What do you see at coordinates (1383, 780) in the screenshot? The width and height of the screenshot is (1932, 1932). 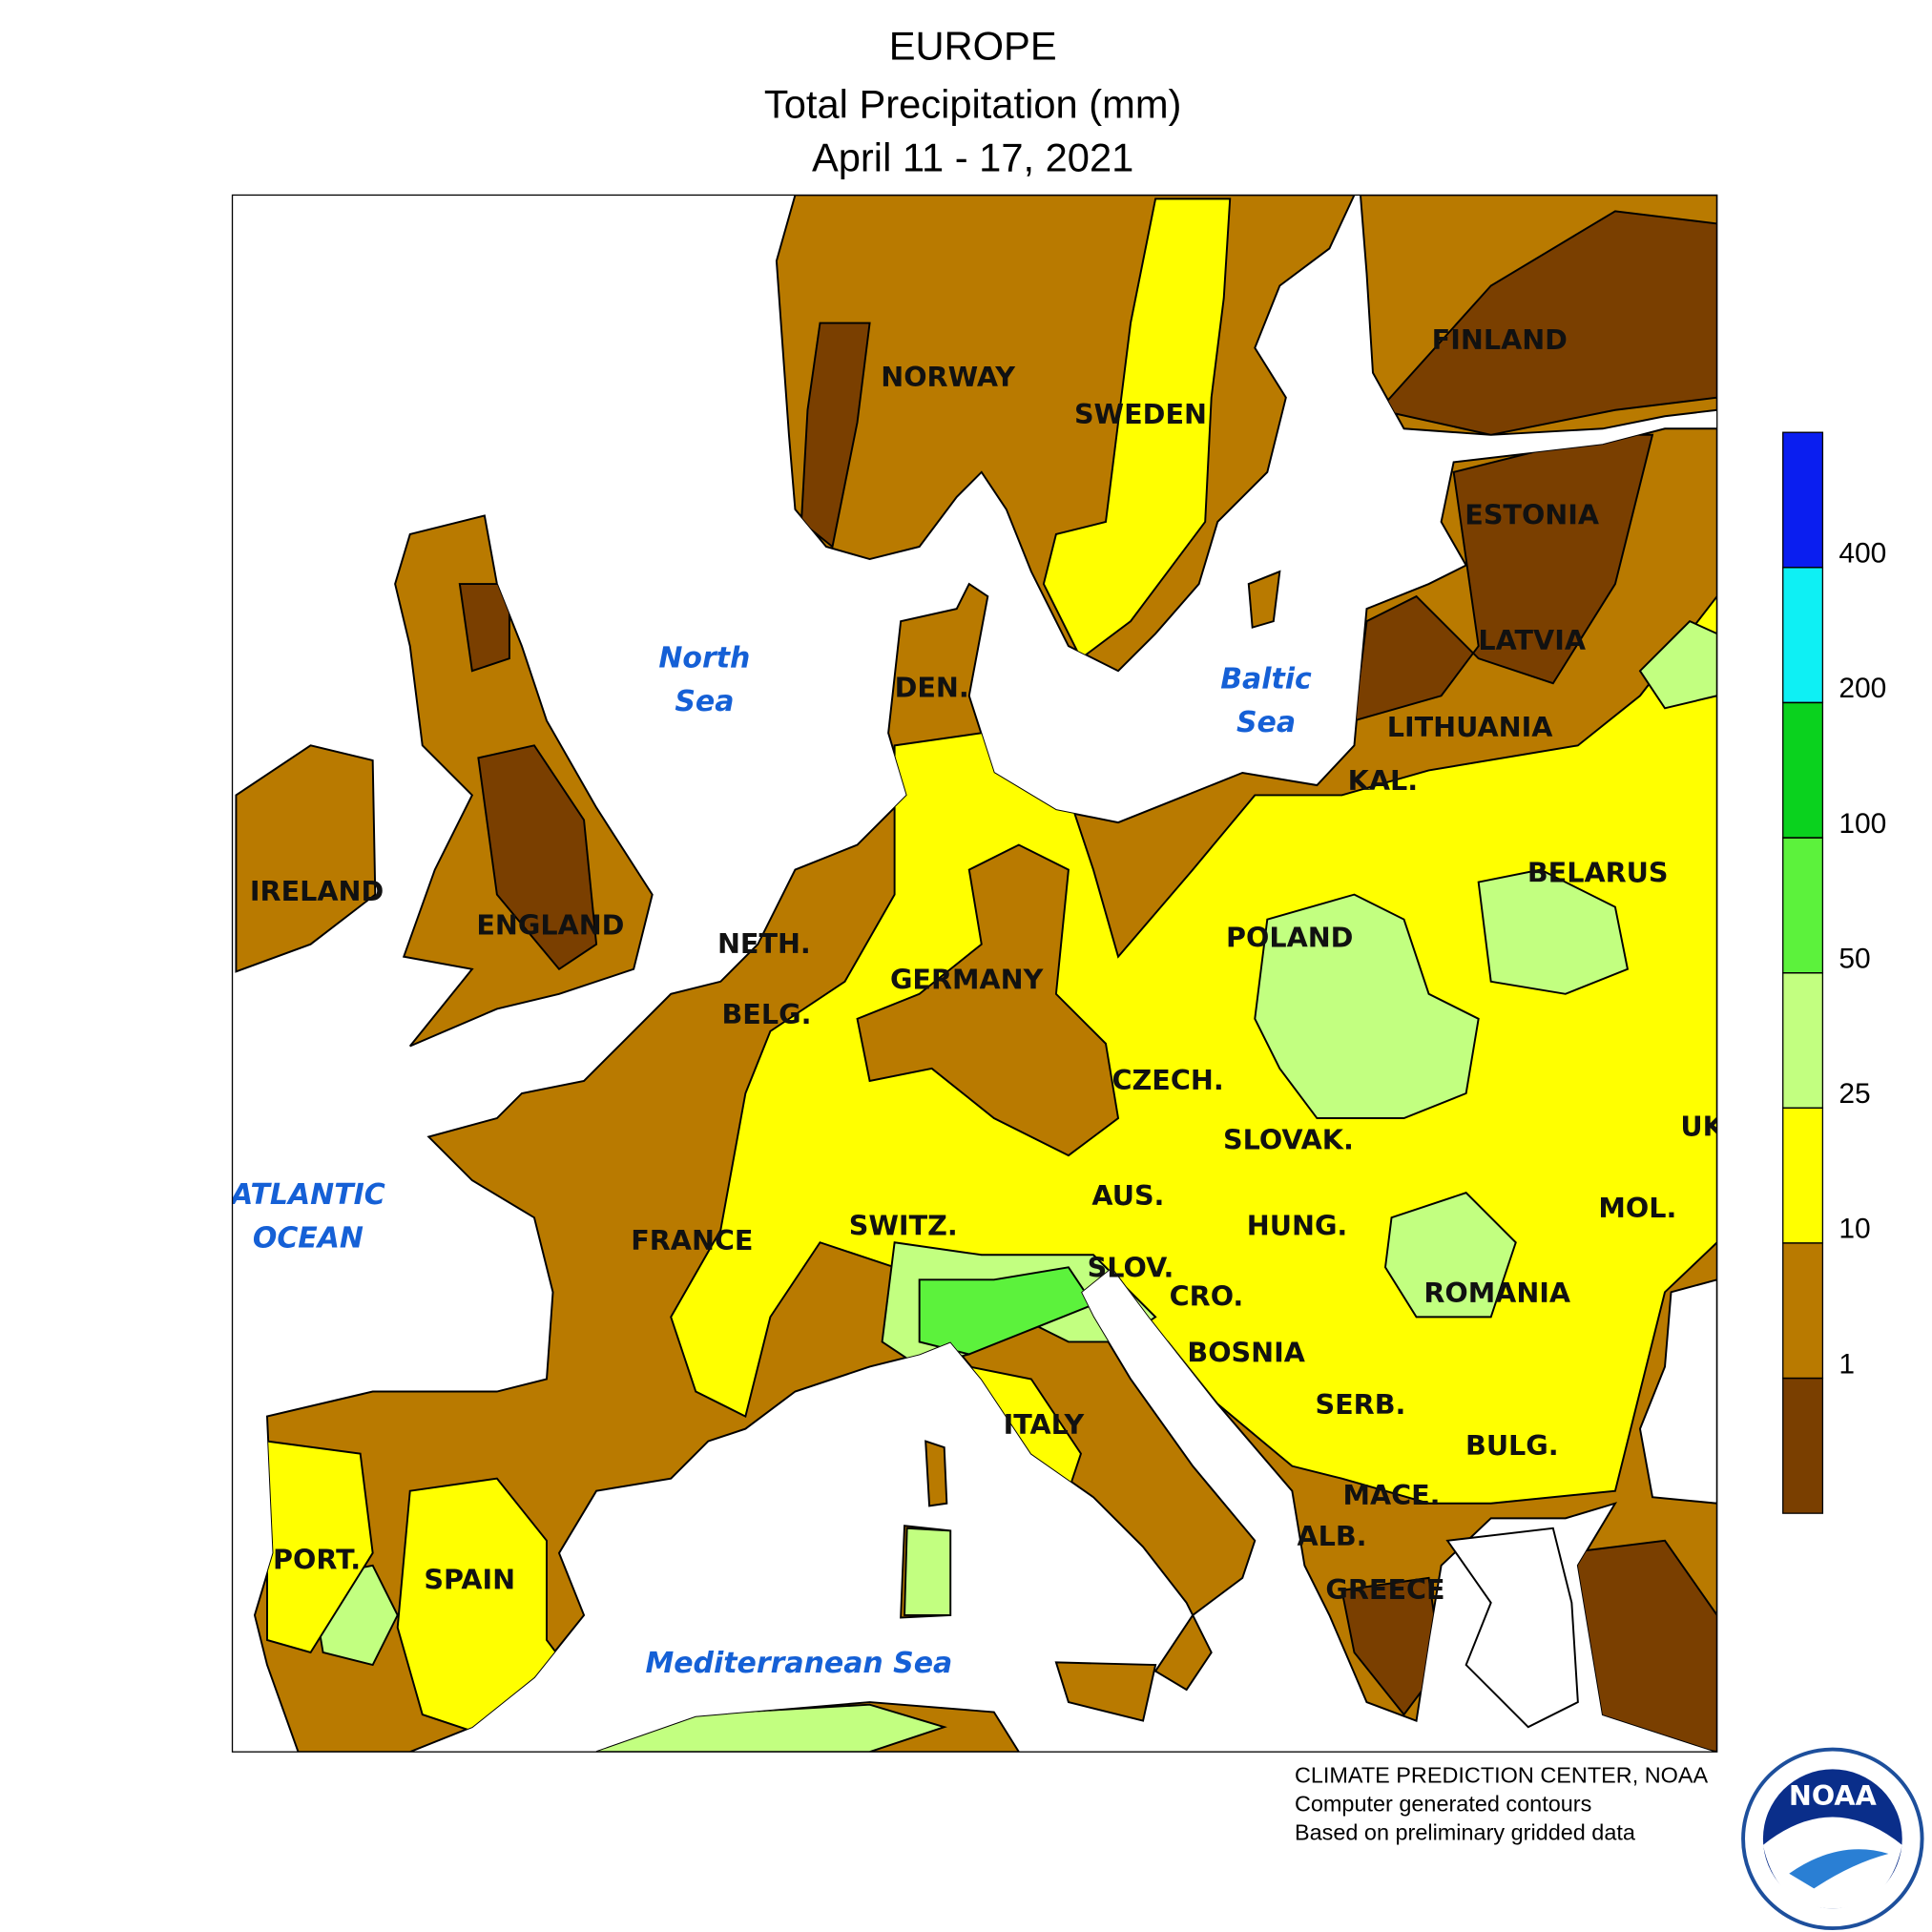 I see `country-label: KAL.` at bounding box center [1383, 780].